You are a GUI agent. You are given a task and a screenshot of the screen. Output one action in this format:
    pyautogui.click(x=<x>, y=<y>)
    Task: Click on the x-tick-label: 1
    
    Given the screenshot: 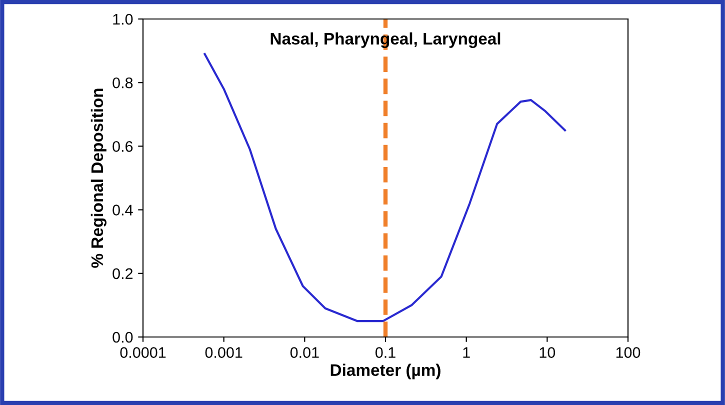 What is the action you would take?
    pyautogui.click(x=466, y=352)
    